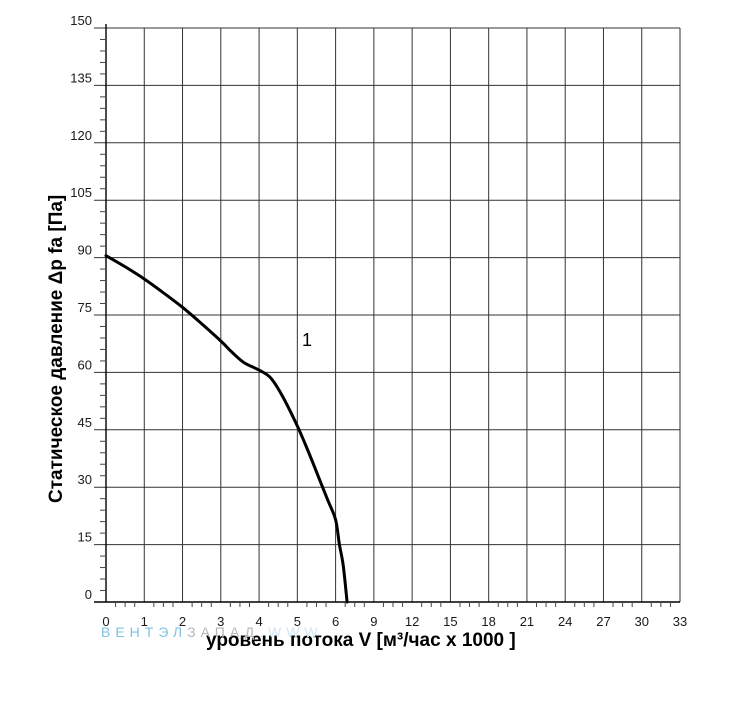 Image resolution: width=746 pixels, height=705 pixels. What do you see at coordinates (220, 621) in the screenshot?
I see `x-tick-label: 3` at bounding box center [220, 621].